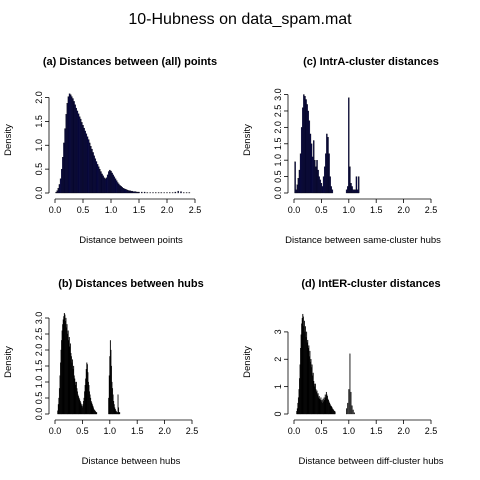 This screenshot has width=480, height=480. I want to click on x-tick-label: 1.0, so click(111, 210).